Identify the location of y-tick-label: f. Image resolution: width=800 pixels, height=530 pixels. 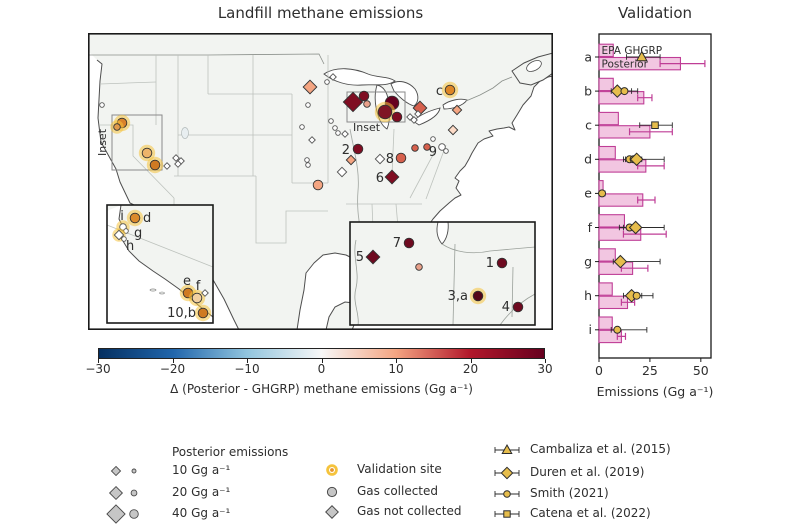
(590, 227).